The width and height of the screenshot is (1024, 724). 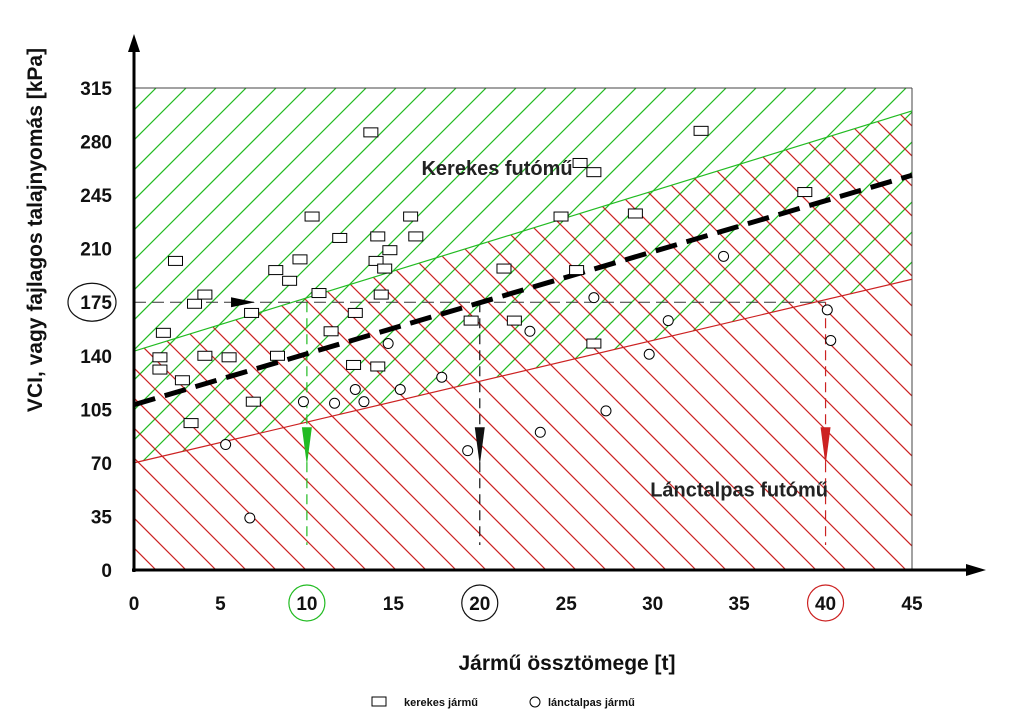 What do you see at coordinates (96, 357) in the screenshot?
I see `y-tick-label: 140` at bounding box center [96, 357].